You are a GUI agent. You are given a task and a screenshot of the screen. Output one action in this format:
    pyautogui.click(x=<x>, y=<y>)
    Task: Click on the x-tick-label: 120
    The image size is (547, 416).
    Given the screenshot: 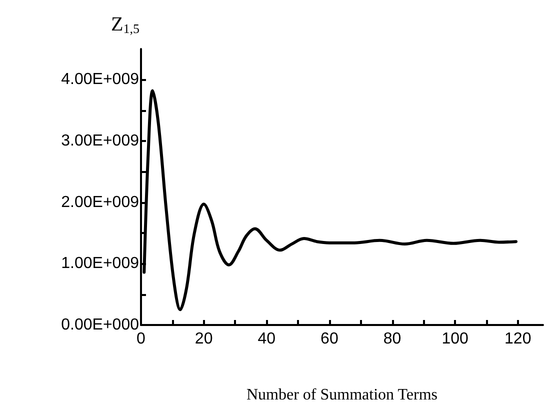 What is the action you would take?
    pyautogui.click(x=518, y=339)
    